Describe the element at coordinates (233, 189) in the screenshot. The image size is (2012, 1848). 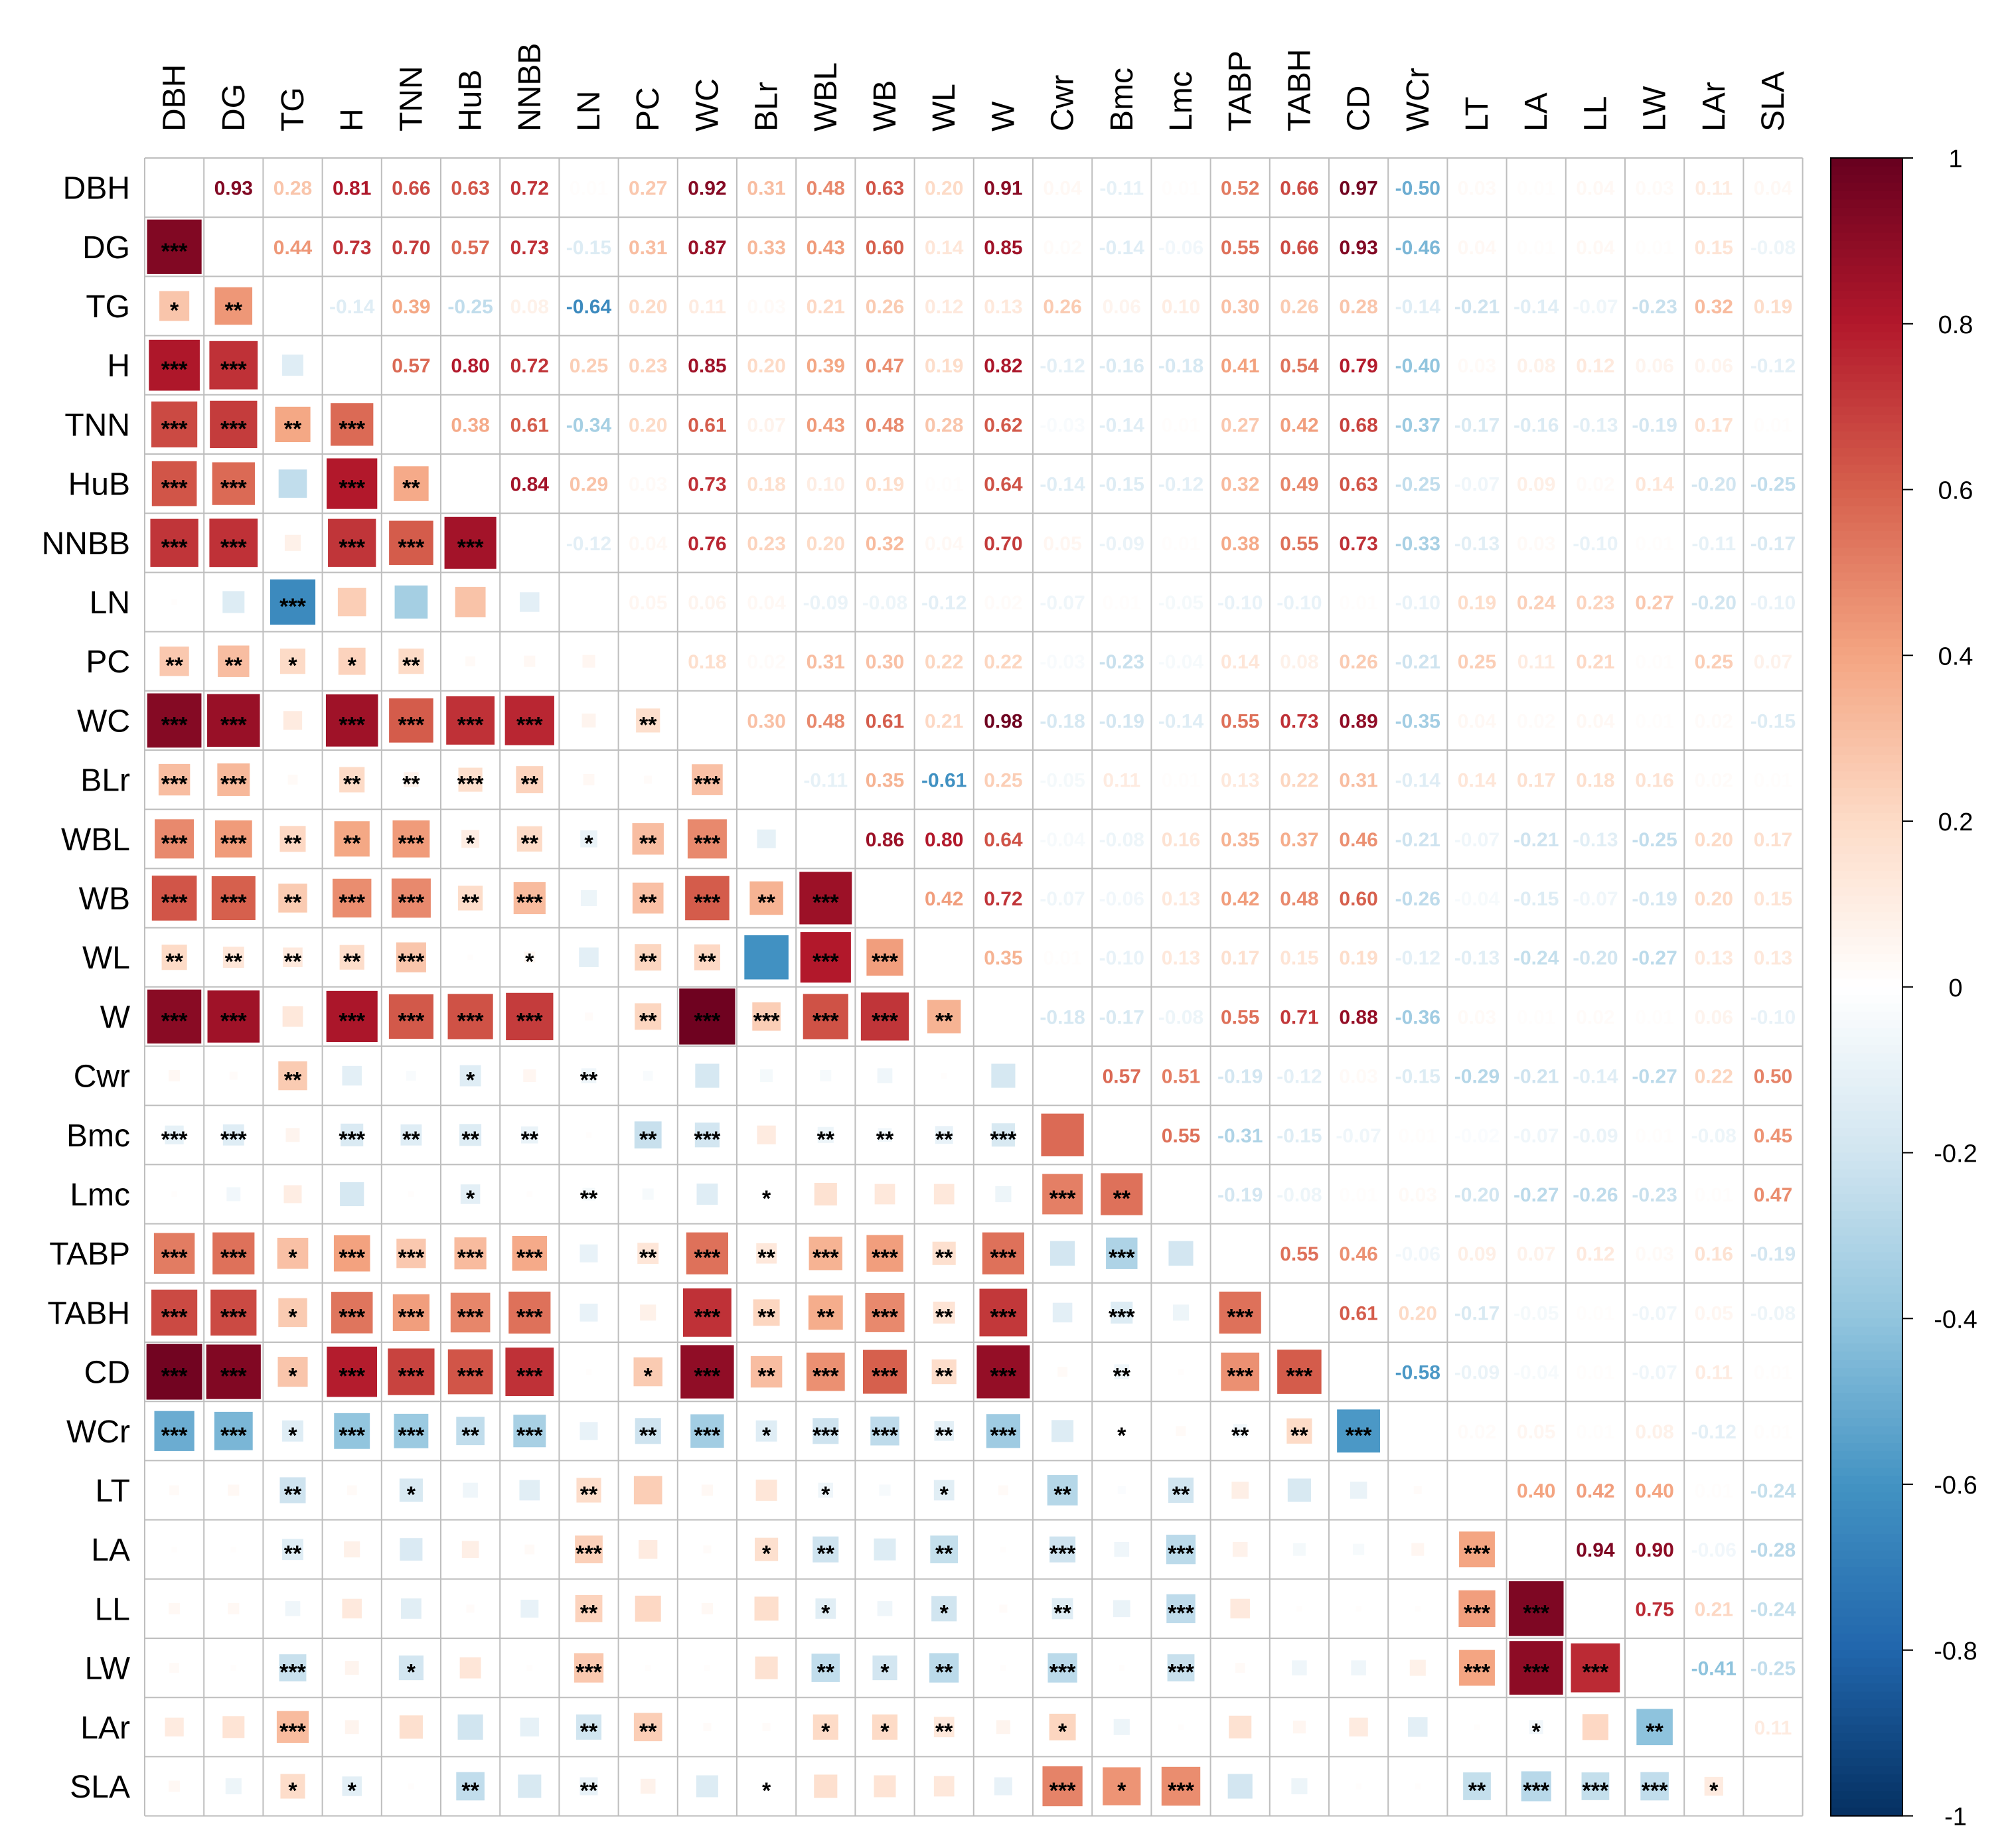
I see `coef-label-DBH-DG: 0.93` at that location.